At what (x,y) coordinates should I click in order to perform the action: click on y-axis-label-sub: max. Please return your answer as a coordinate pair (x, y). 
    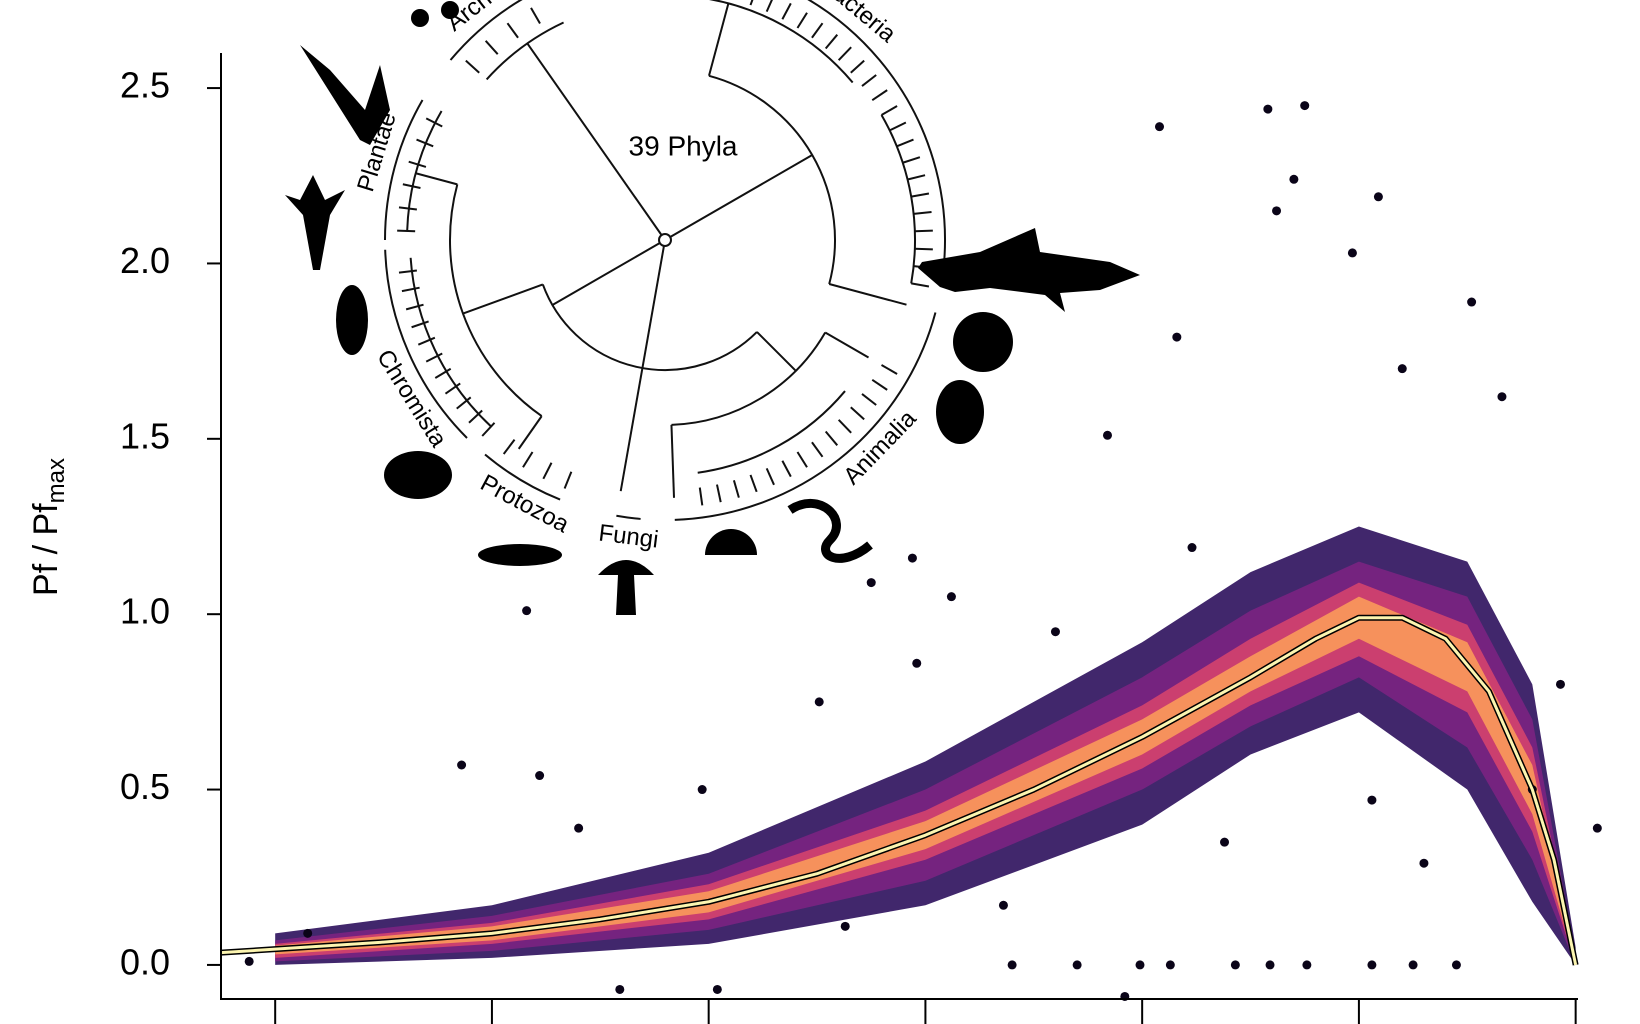
    Looking at the image, I should click on (56, 480).